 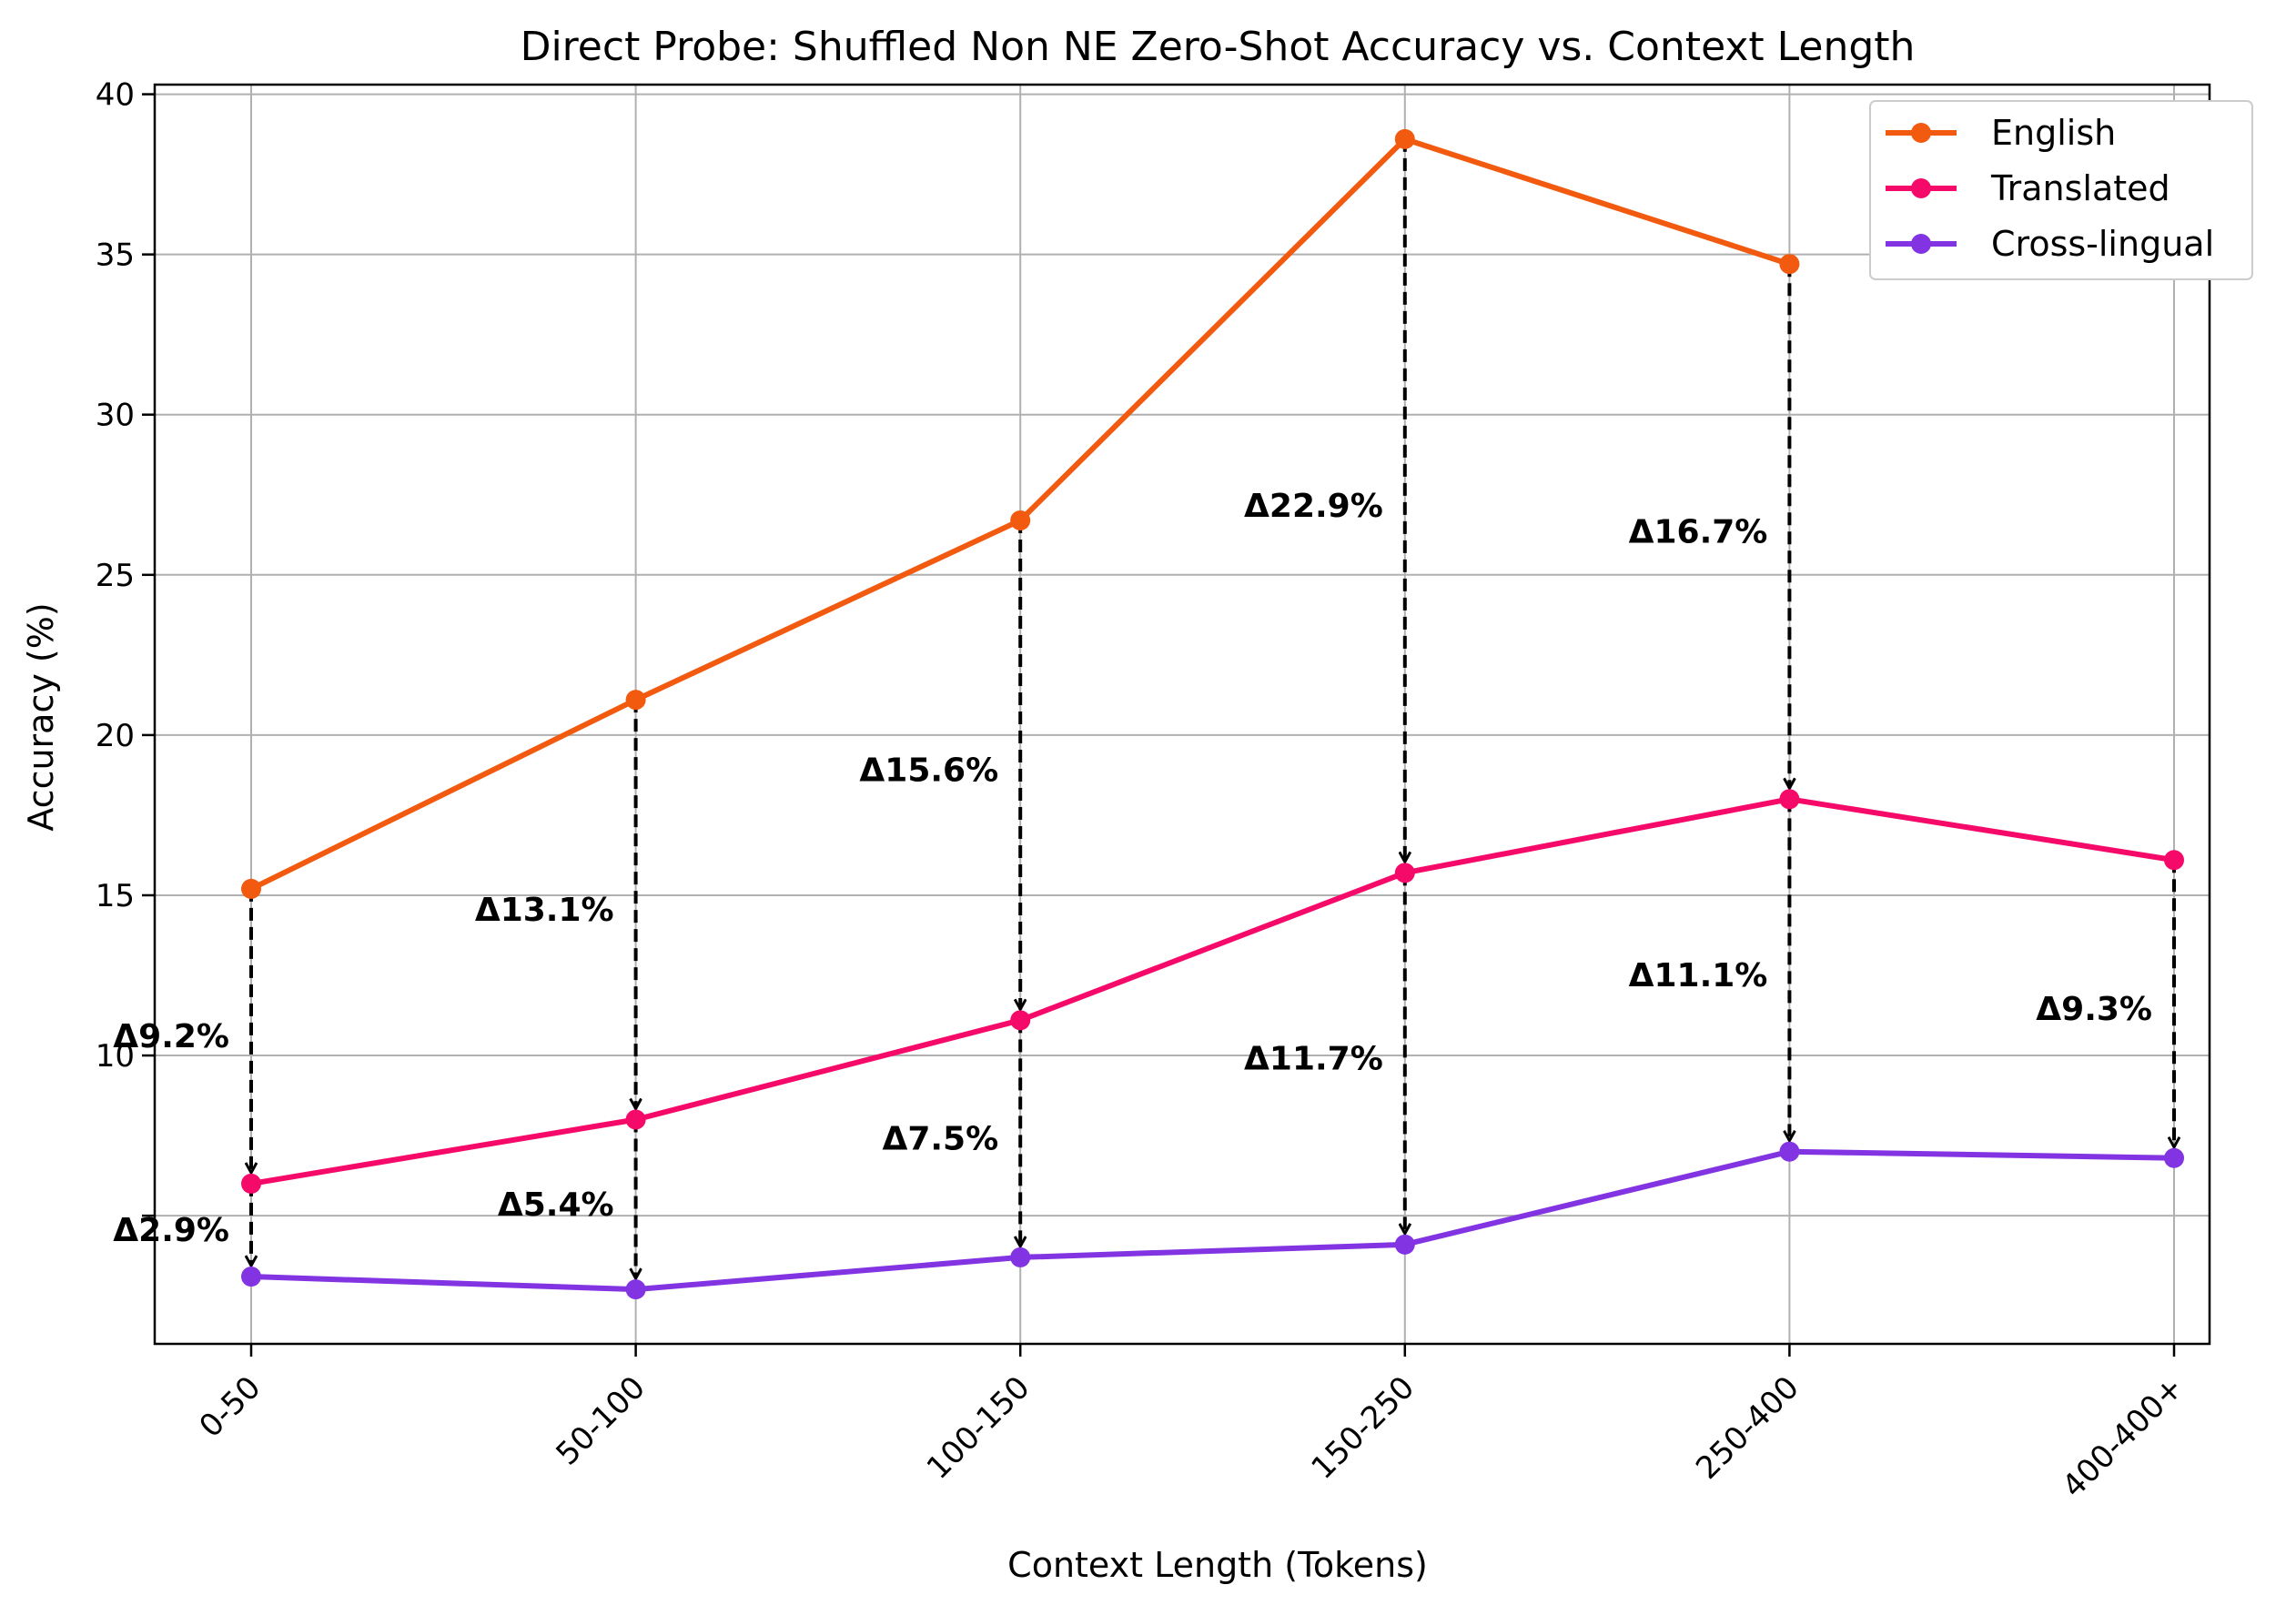 I want to click on delta-label: Δ16.7%, so click(x=1699, y=531).